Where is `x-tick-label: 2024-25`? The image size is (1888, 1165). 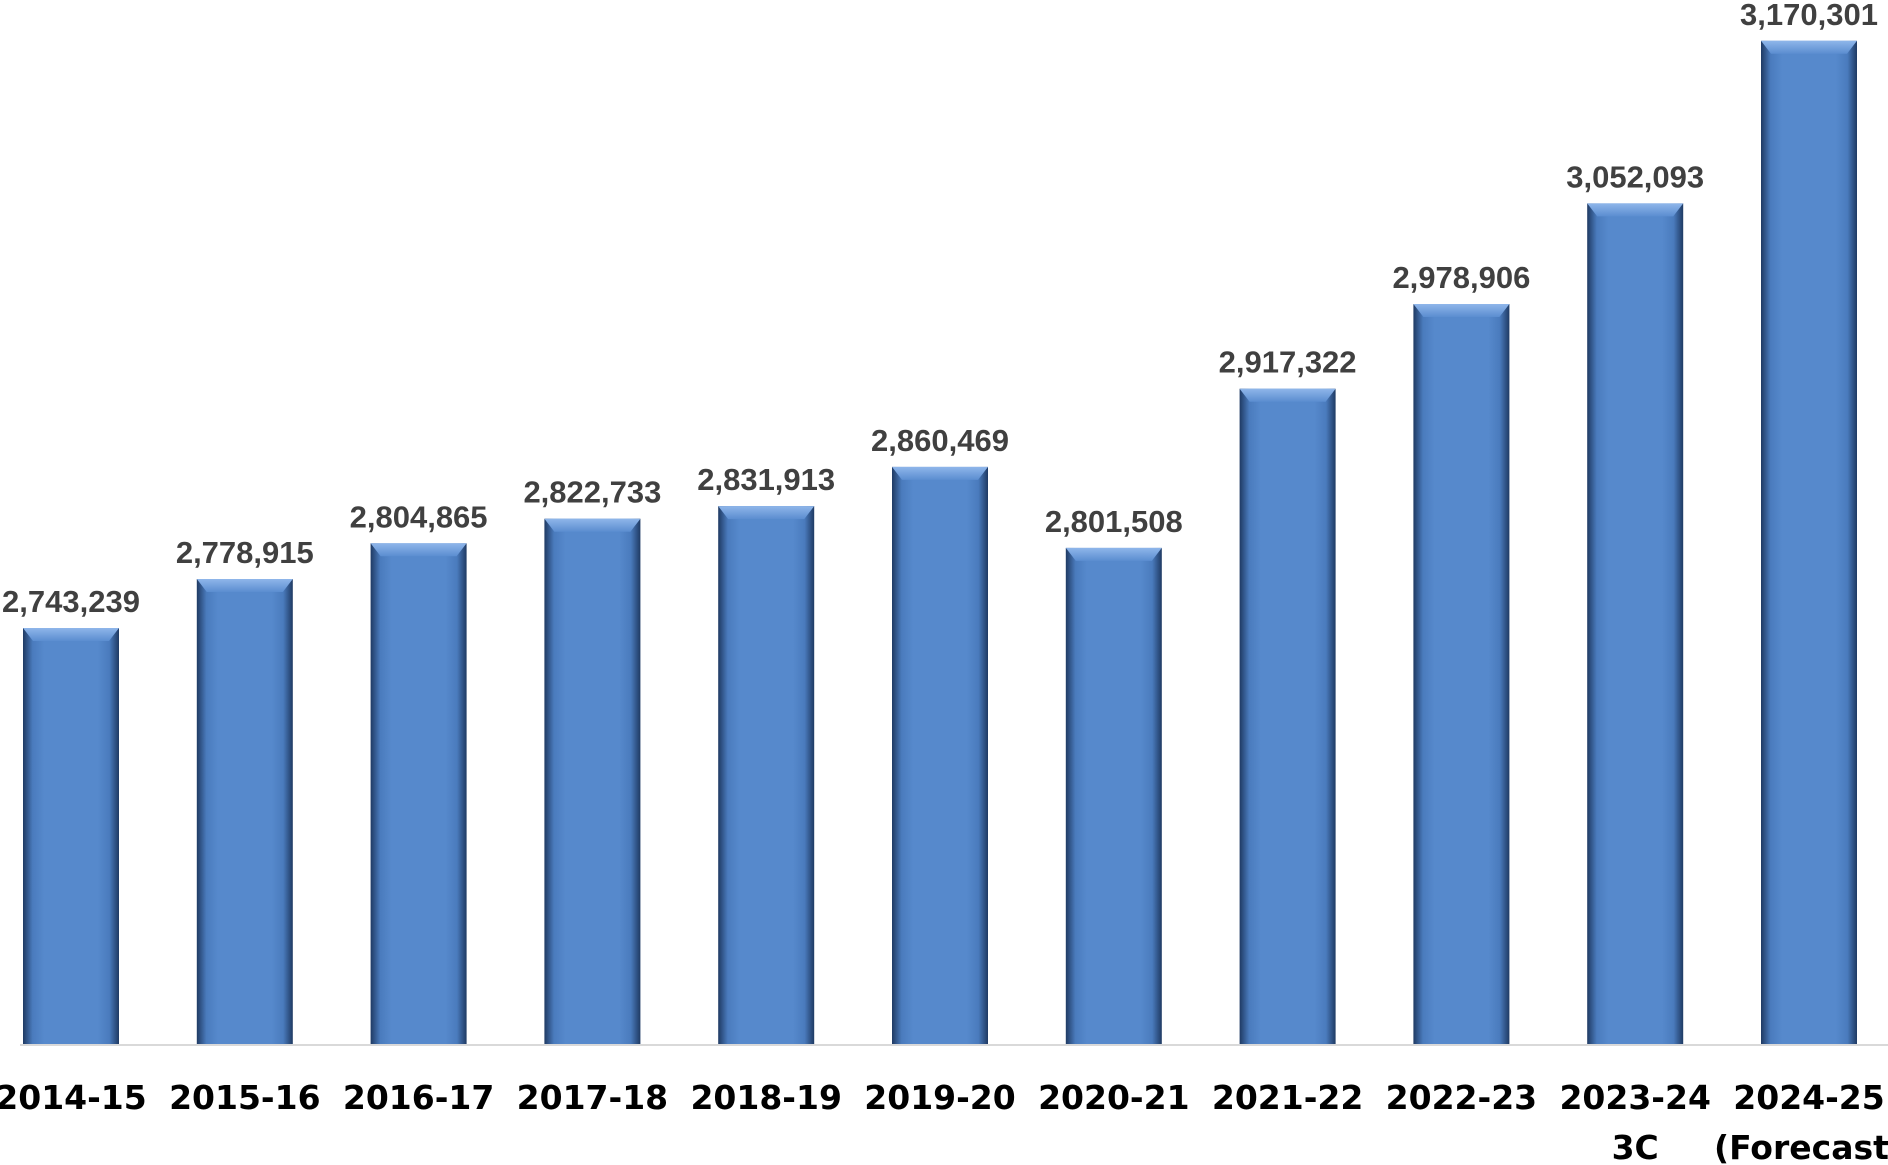
x-tick-label: 2024-25 is located at coordinates (1808, 1097).